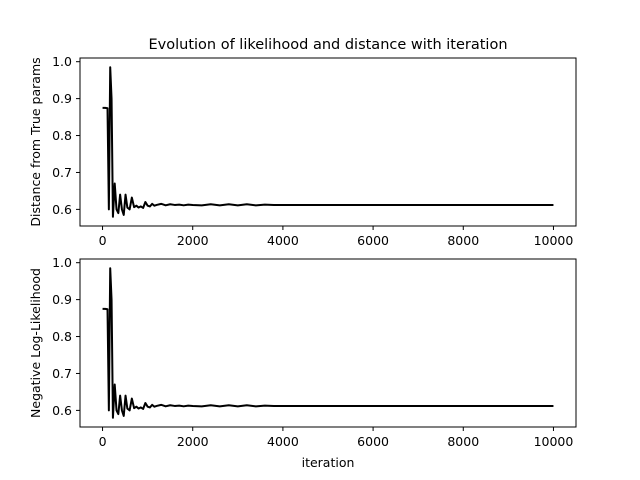 The height and width of the screenshot is (480, 640). What do you see at coordinates (62, 61) in the screenshot?
I see `distance-y-tick-label: 1.0` at bounding box center [62, 61].